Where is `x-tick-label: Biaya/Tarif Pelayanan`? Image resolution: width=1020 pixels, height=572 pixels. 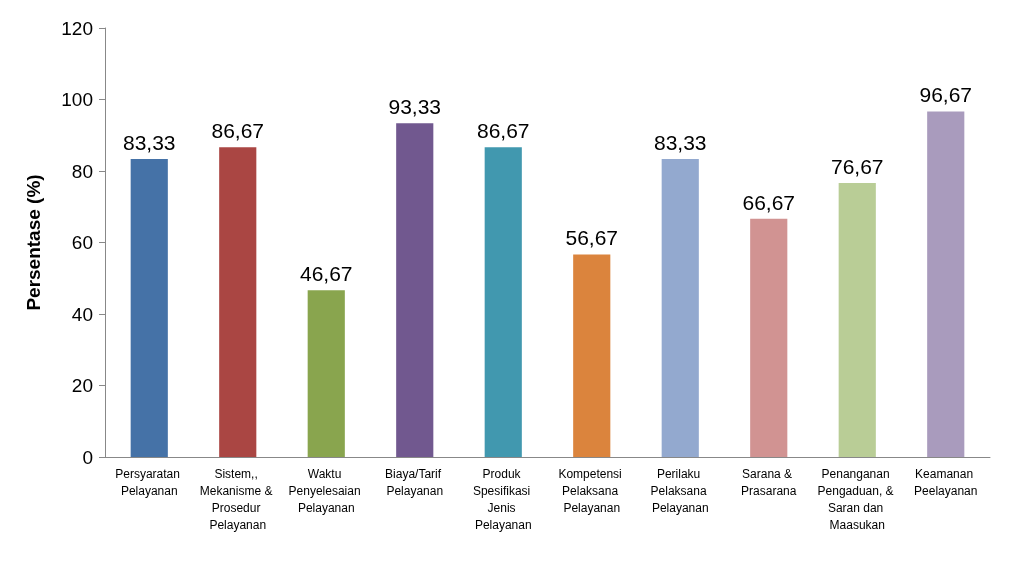 x-tick-label: Biaya/Tarif Pelayanan is located at coordinates (415, 482).